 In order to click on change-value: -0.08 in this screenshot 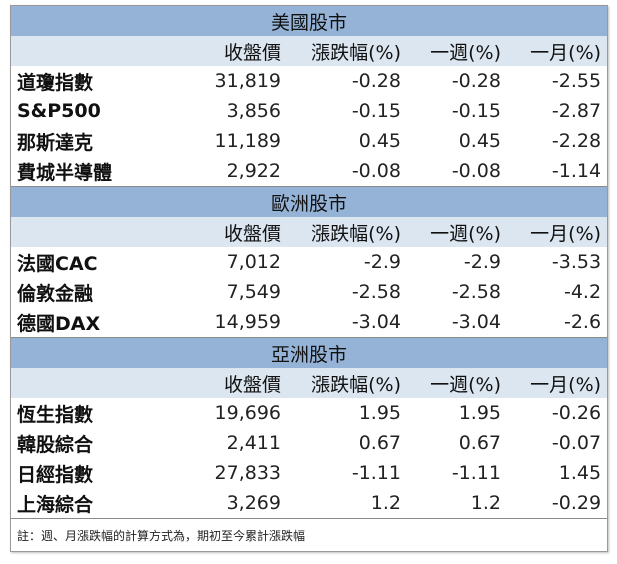, I will do `click(347, 171)`.